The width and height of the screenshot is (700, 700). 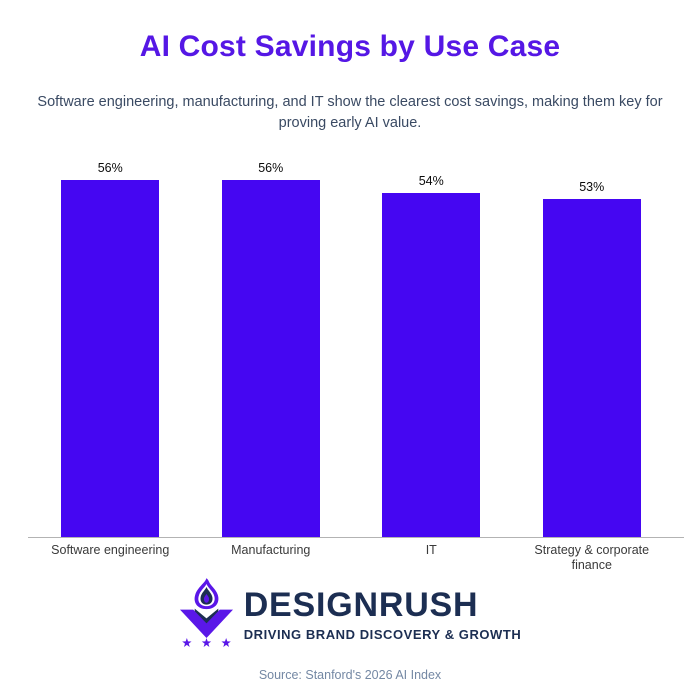 What do you see at coordinates (350, 46) in the screenshot?
I see `chart-title: AI Cost Savings by Use Case` at bounding box center [350, 46].